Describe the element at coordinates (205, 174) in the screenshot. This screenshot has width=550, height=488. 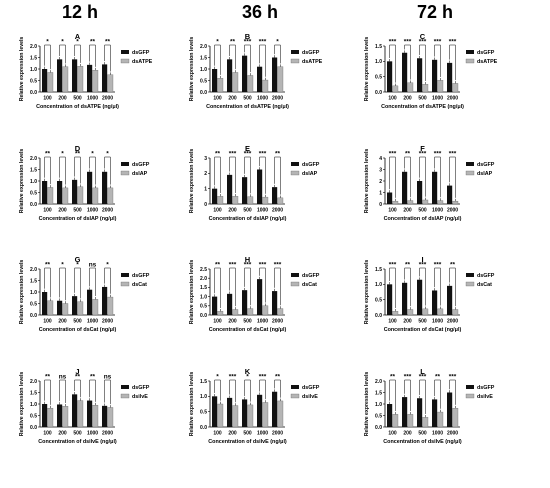
I see `y-tick-label: 2` at that location.